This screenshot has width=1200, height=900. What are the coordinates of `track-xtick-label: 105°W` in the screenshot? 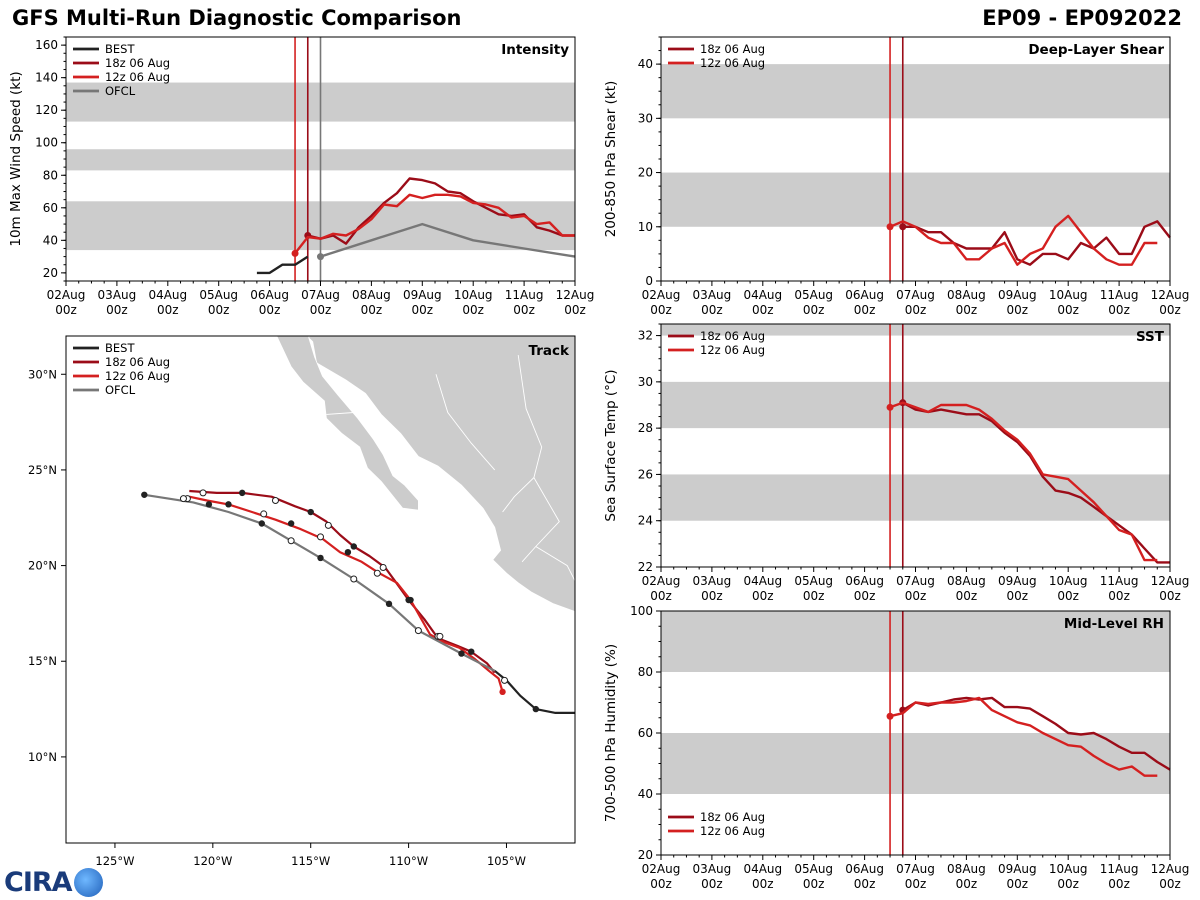 It's located at (506, 861).